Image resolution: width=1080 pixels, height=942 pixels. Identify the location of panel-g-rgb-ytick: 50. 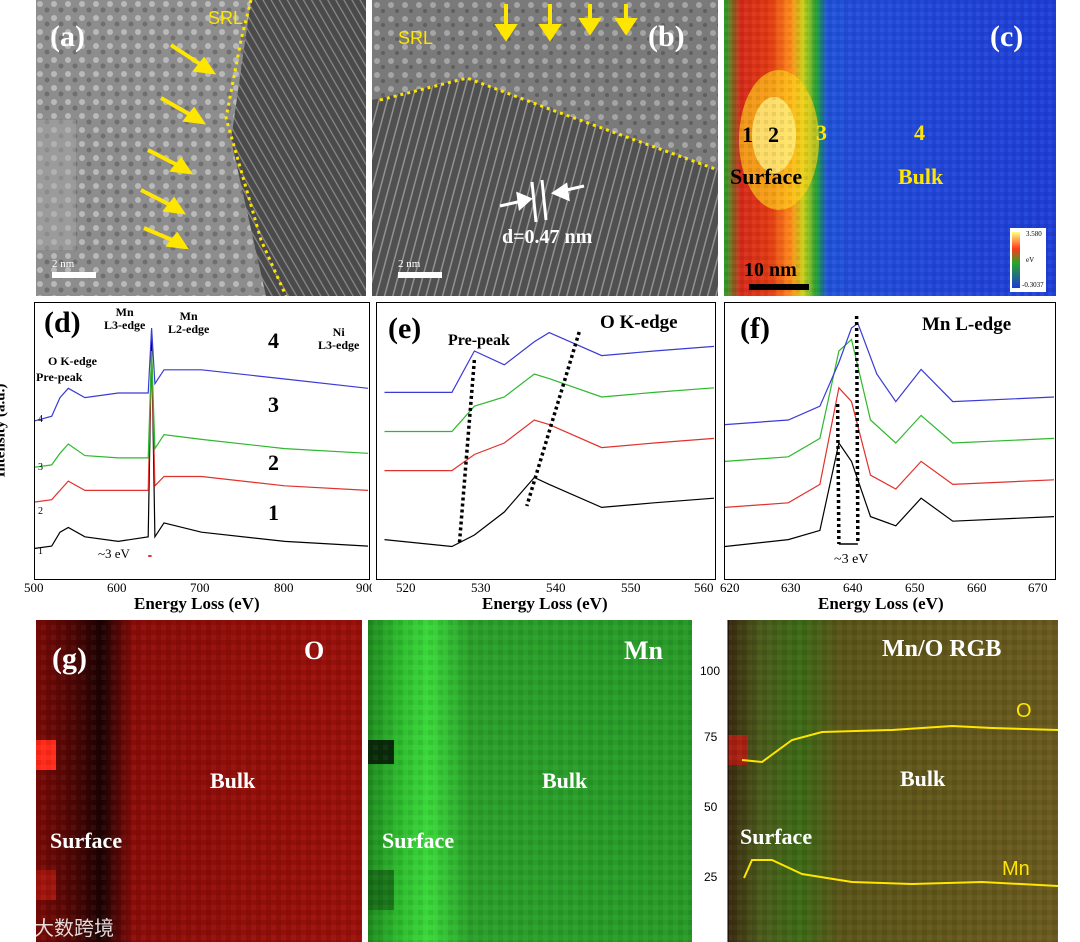
(711, 807).